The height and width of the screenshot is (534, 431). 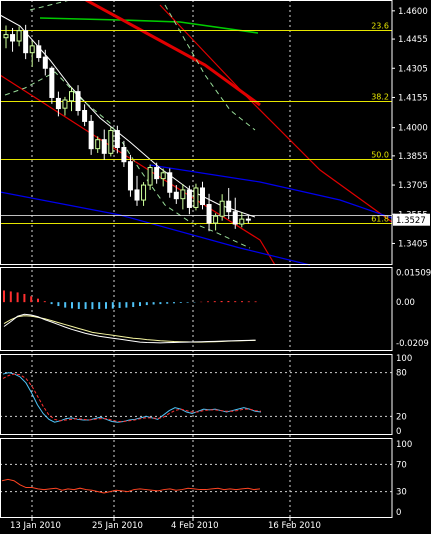 I want to click on blue-channel-upper, so click(x=271, y=191).